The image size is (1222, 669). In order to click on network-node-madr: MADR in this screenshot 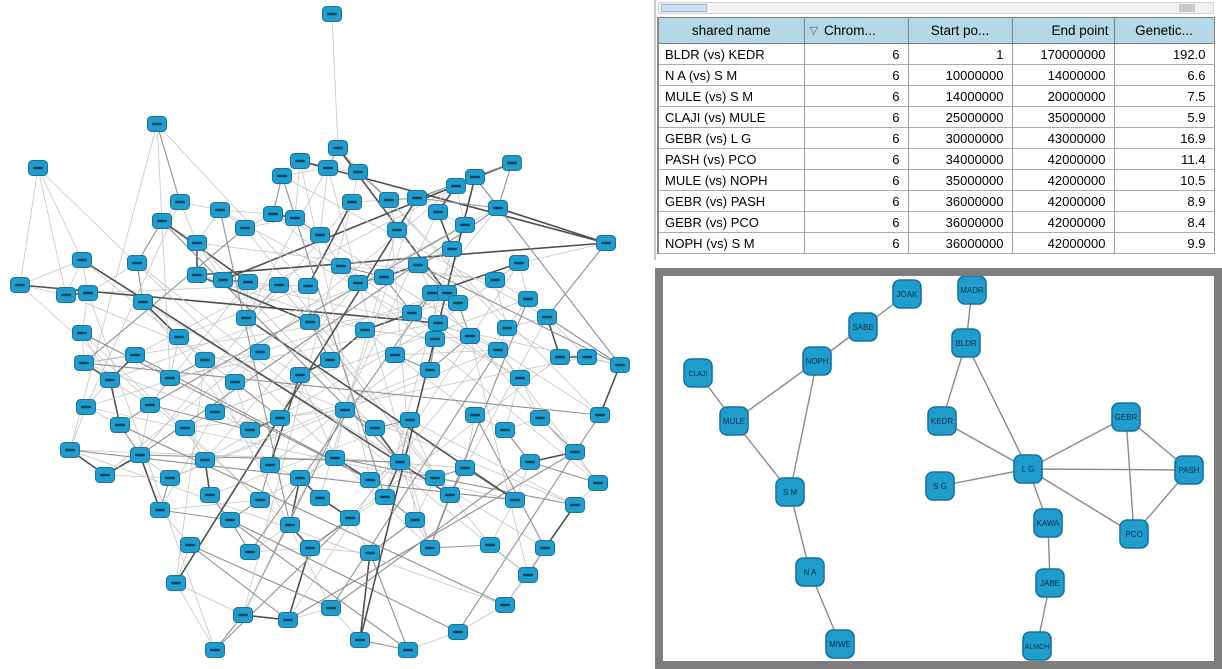, I will do `click(972, 290)`.